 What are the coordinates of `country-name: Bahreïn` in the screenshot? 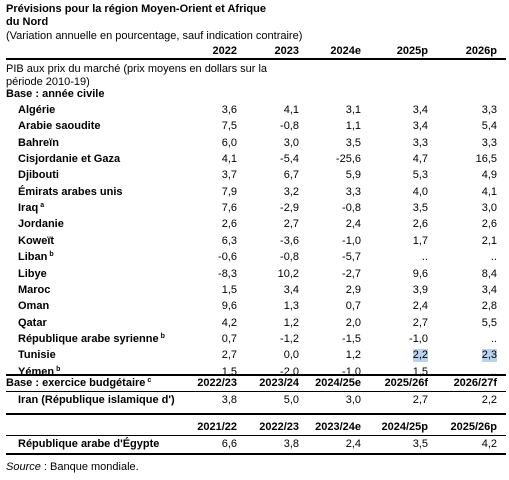 It's located at (38, 143).